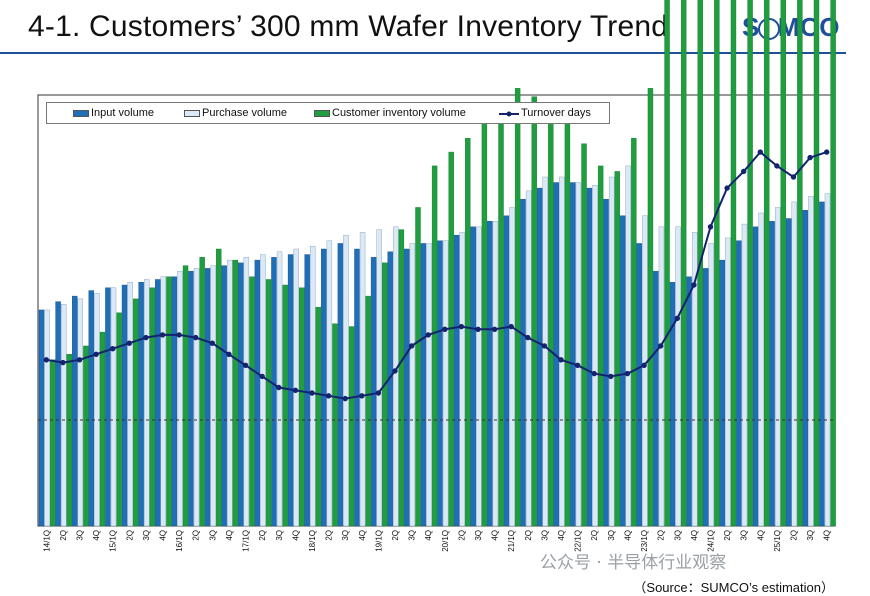  Describe the element at coordinates (246, 541) in the screenshot. I see `x-tick-label: 17/1Q` at that location.